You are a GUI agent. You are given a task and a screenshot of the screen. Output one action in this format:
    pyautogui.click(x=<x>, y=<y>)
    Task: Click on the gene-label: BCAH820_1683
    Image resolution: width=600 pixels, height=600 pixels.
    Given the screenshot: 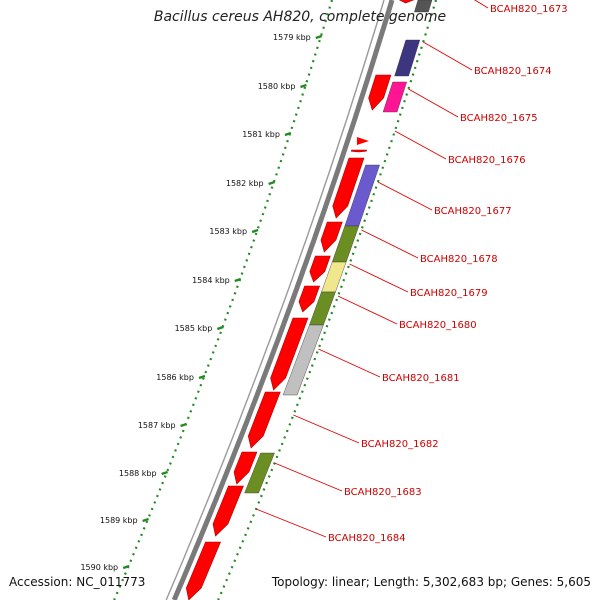 What is the action you would take?
    pyautogui.click(x=383, y=492)
    